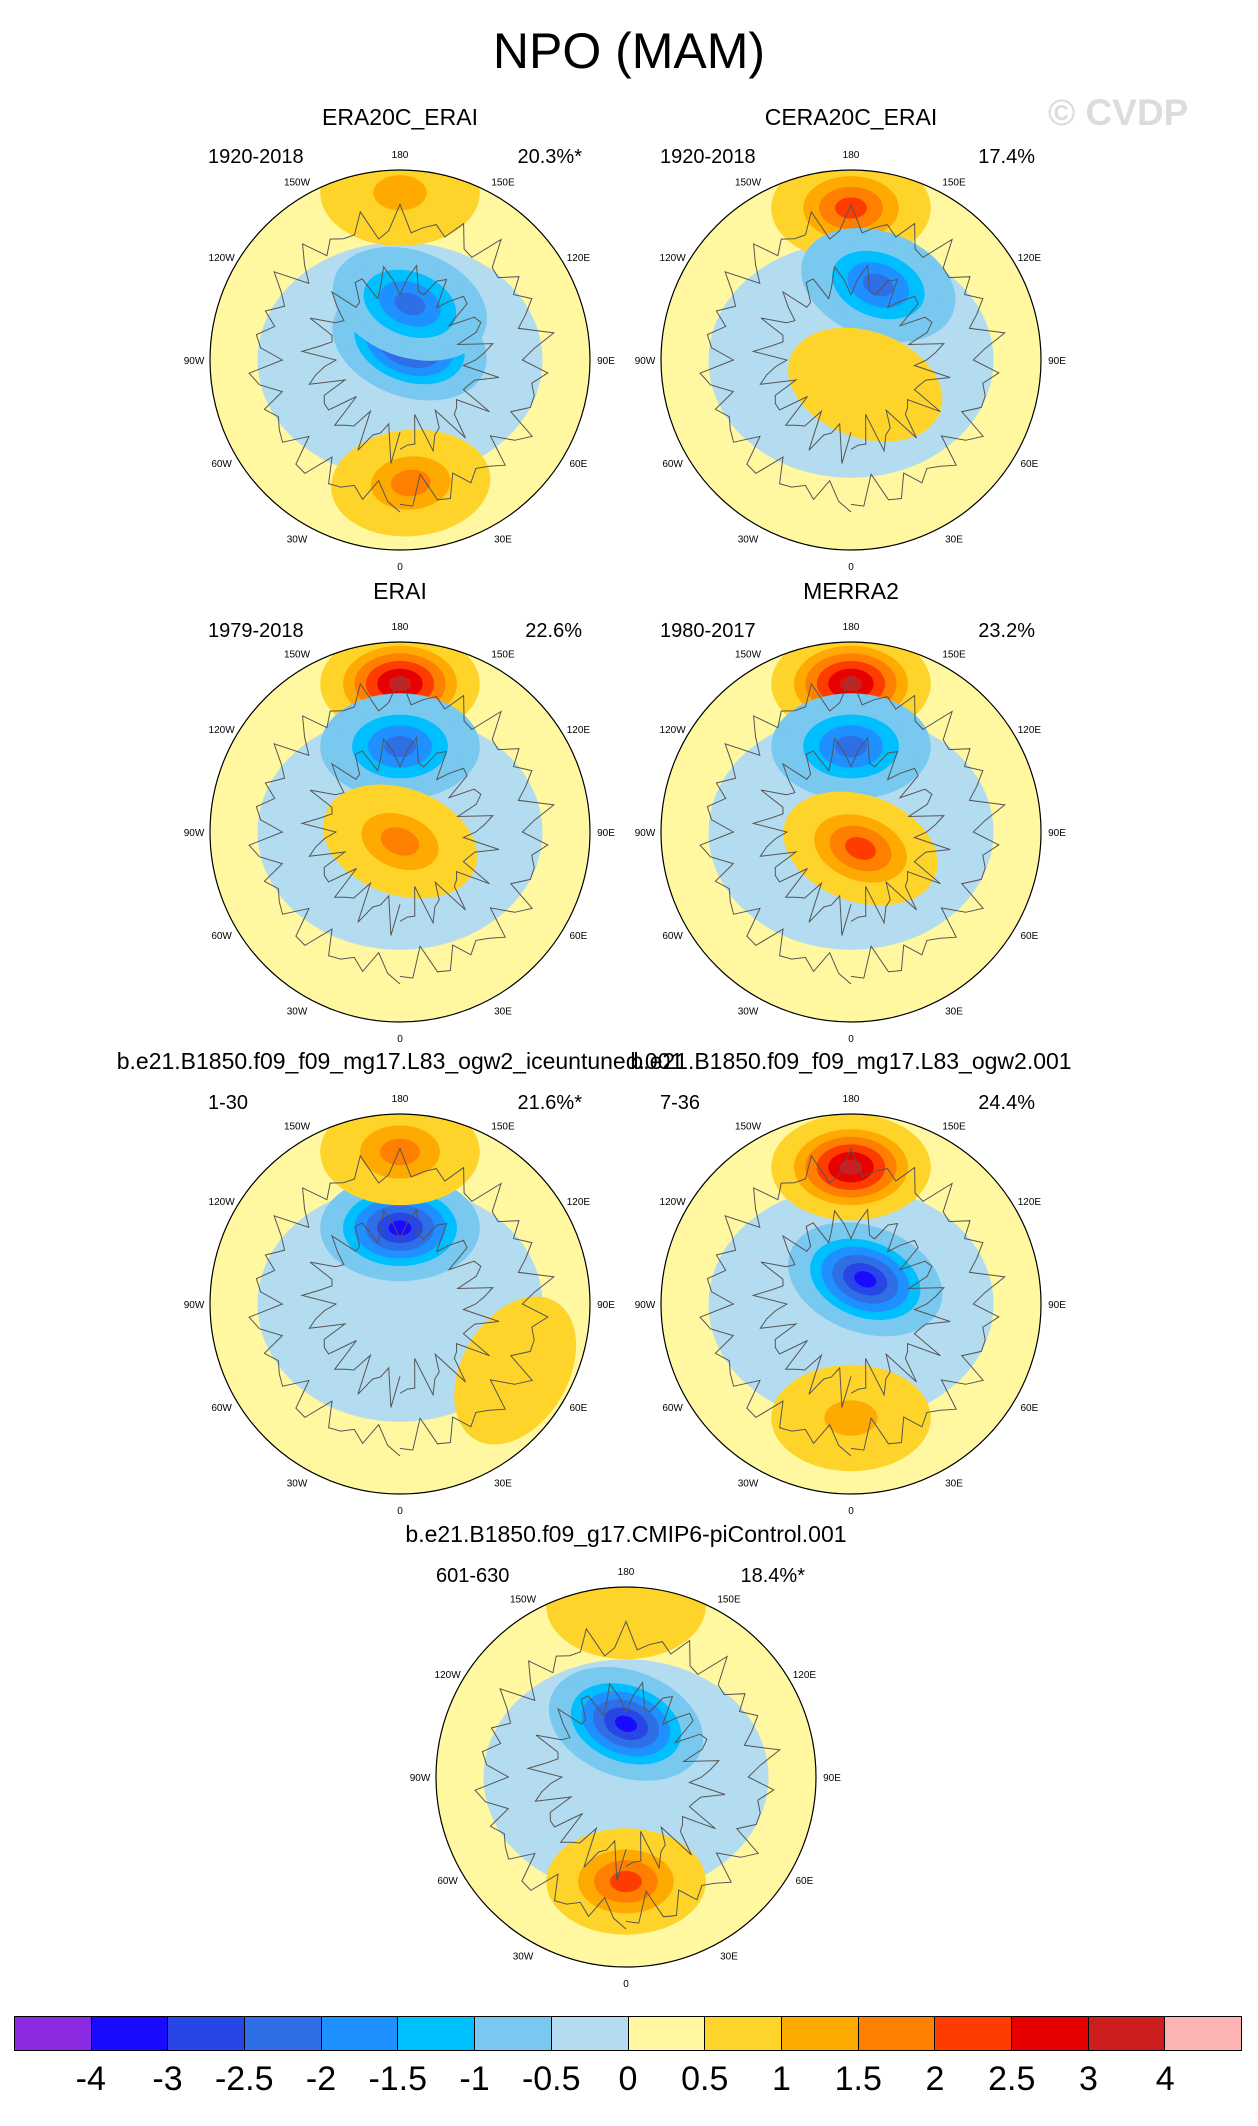 The image size is (1258, 2126). What do you see at coordinates (935, 2079) in the screenshot?
I see `colorbar-tick-label: 2` at bounding box center [935, 2079].